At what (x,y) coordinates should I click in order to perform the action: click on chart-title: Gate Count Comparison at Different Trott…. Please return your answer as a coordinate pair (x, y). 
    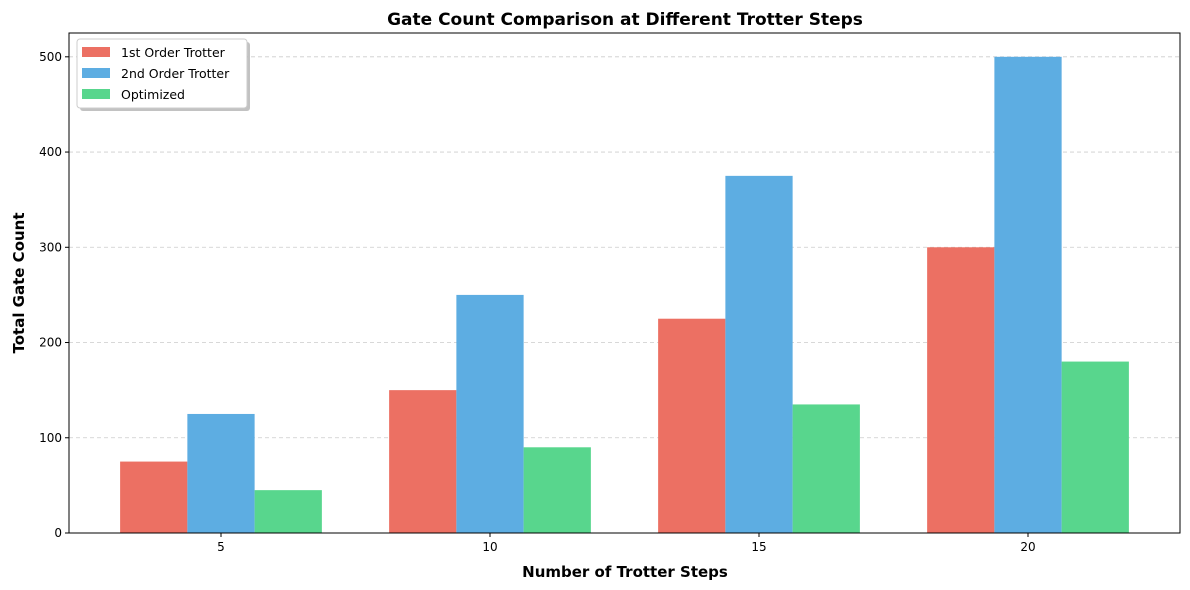
    Looking at the image, I should click on (625, 20).